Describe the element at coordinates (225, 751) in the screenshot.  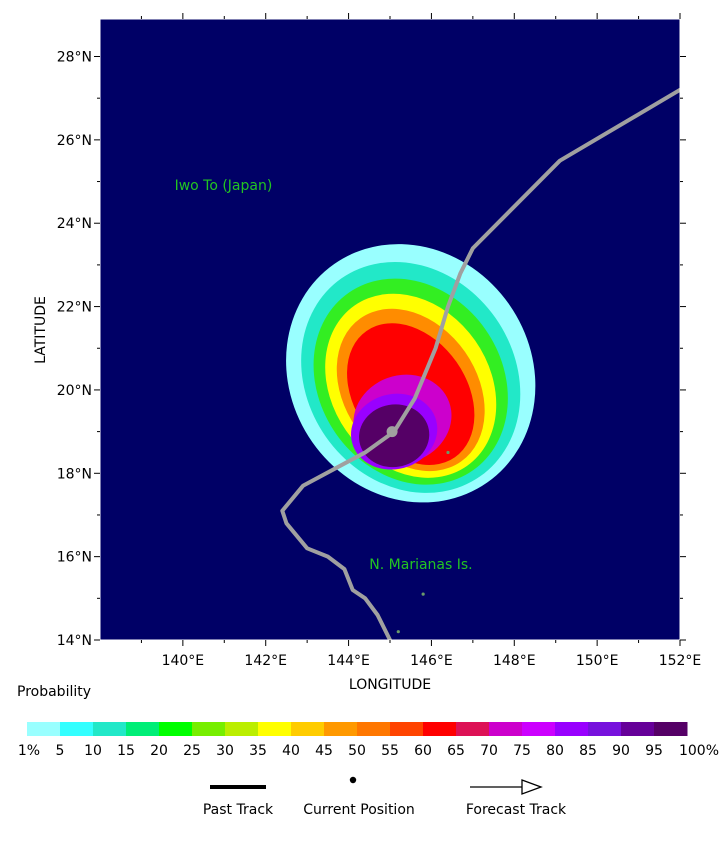
I see `legend-bin-label: 30` at that location.